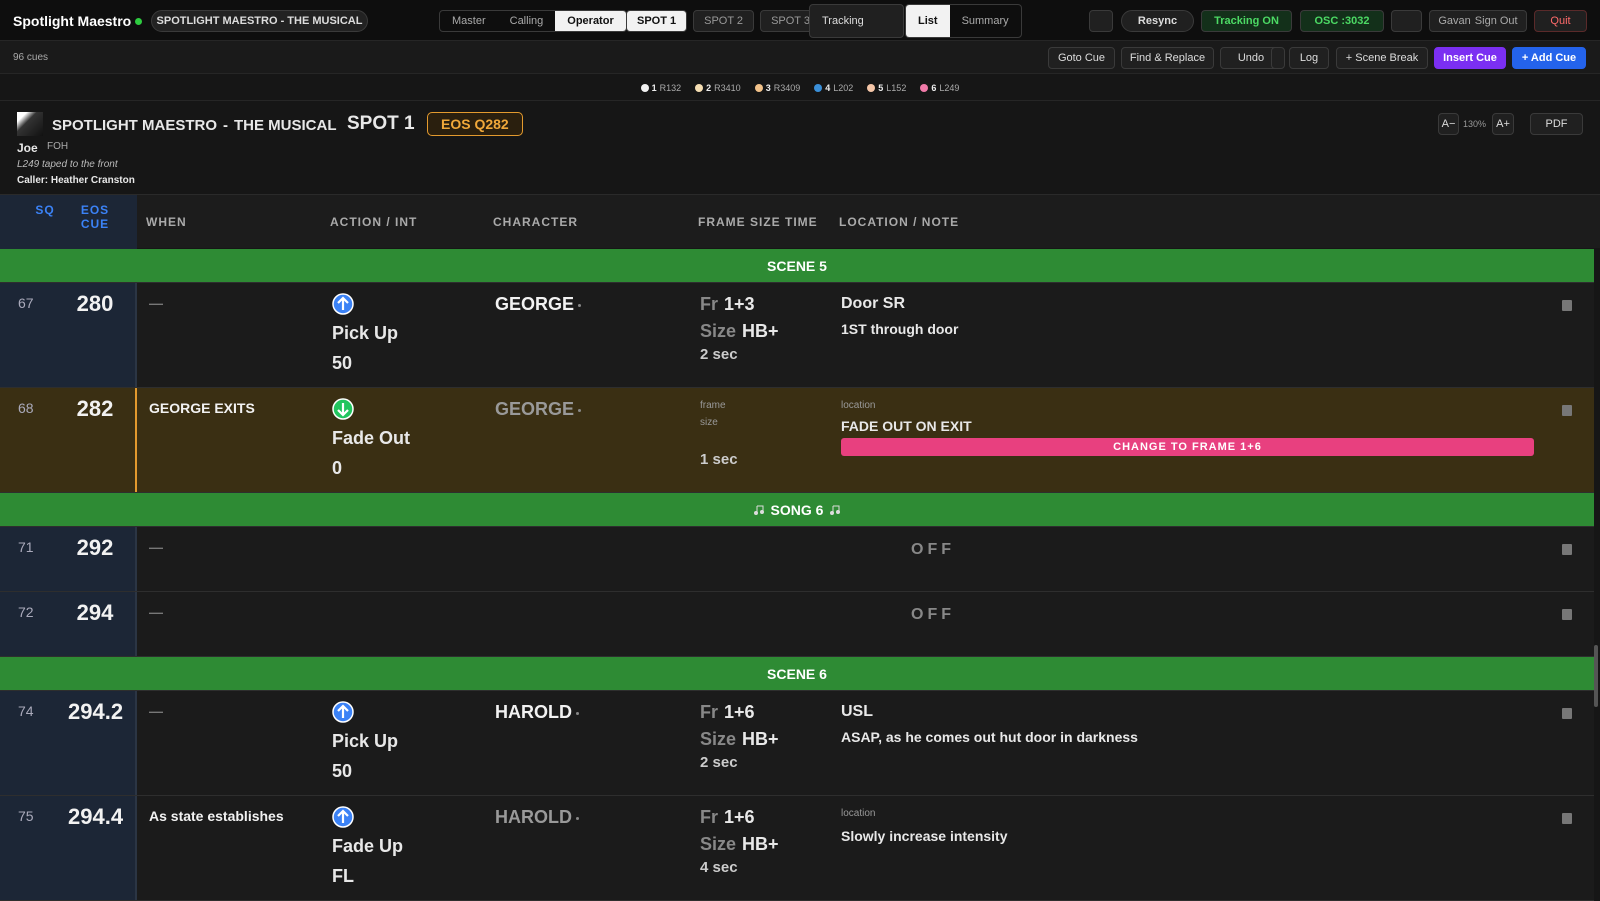 The width and height of the screenshot is (1600, 901). Describe the element at coordinates (1406, 21) in the screenshot. I see `settings-button` at that location.